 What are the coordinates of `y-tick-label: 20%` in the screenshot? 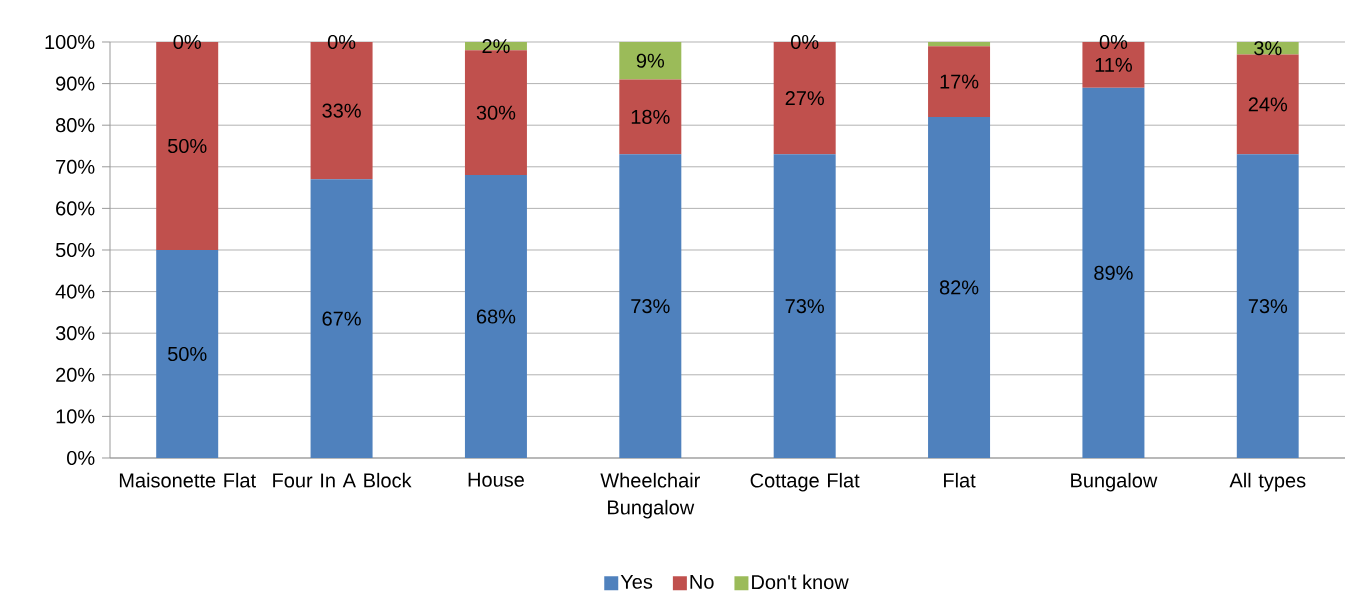 It's located at (75, 374).